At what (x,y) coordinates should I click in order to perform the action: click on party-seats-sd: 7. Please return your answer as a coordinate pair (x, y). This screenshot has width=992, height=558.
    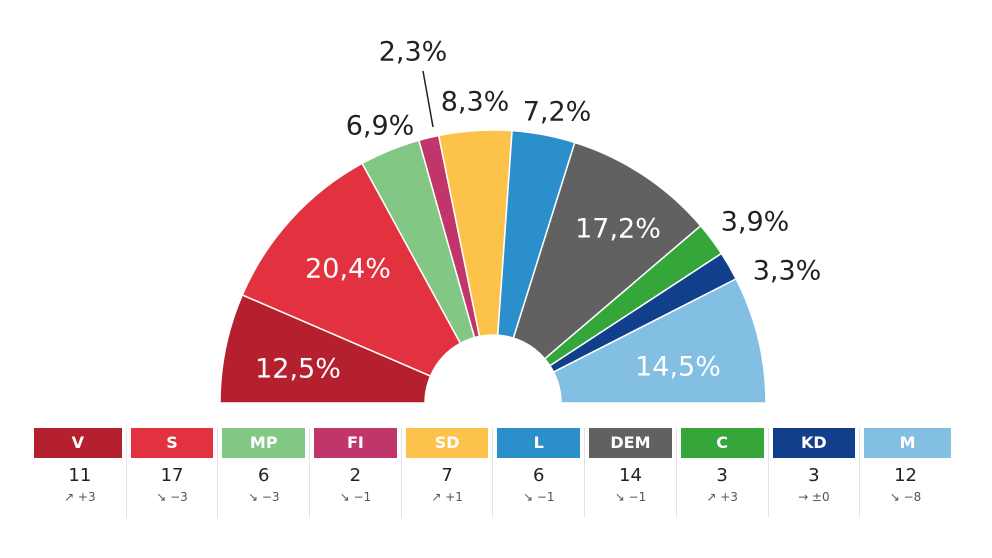
    Looking at the image, I should click on (447, 475).